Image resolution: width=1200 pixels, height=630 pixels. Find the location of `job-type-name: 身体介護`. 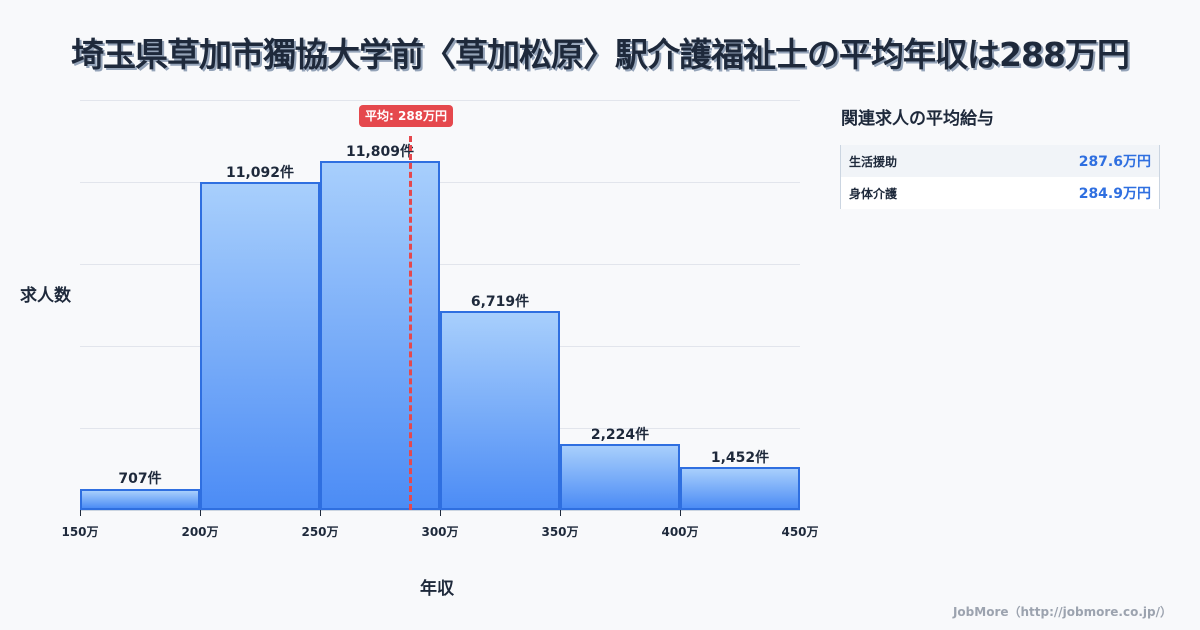

job-type-name: 身体介護 is located at coordinates (873, 193).